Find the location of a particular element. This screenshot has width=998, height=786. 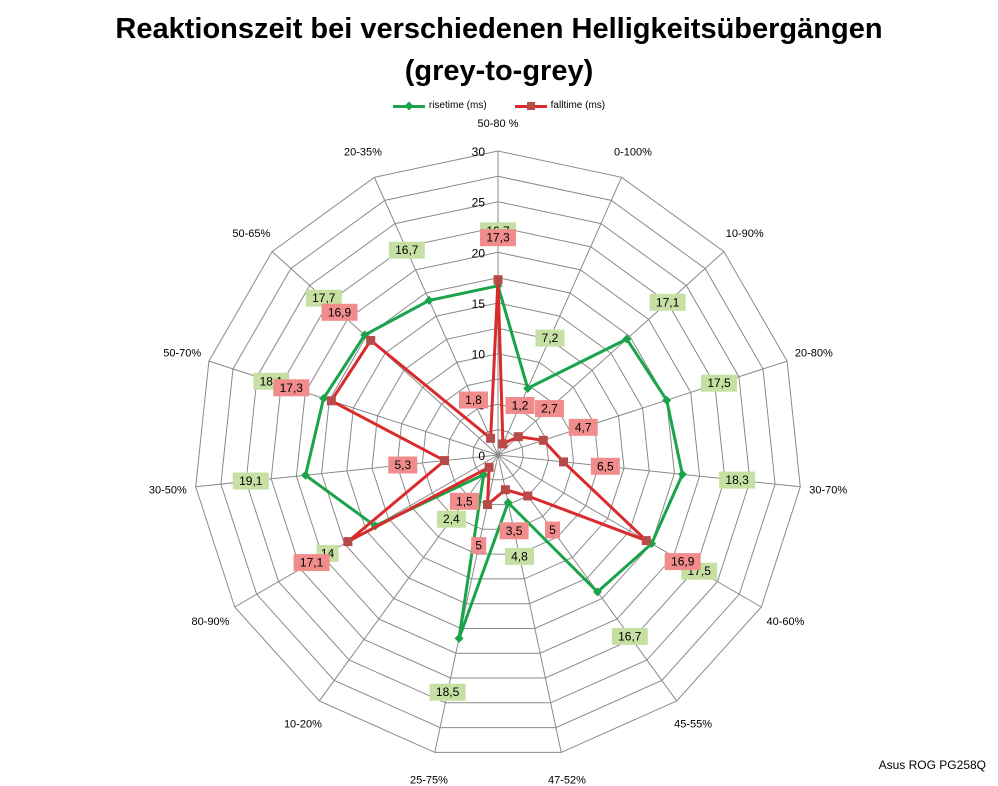

category-label: 50-80 % is located at coordinates (498, 124).